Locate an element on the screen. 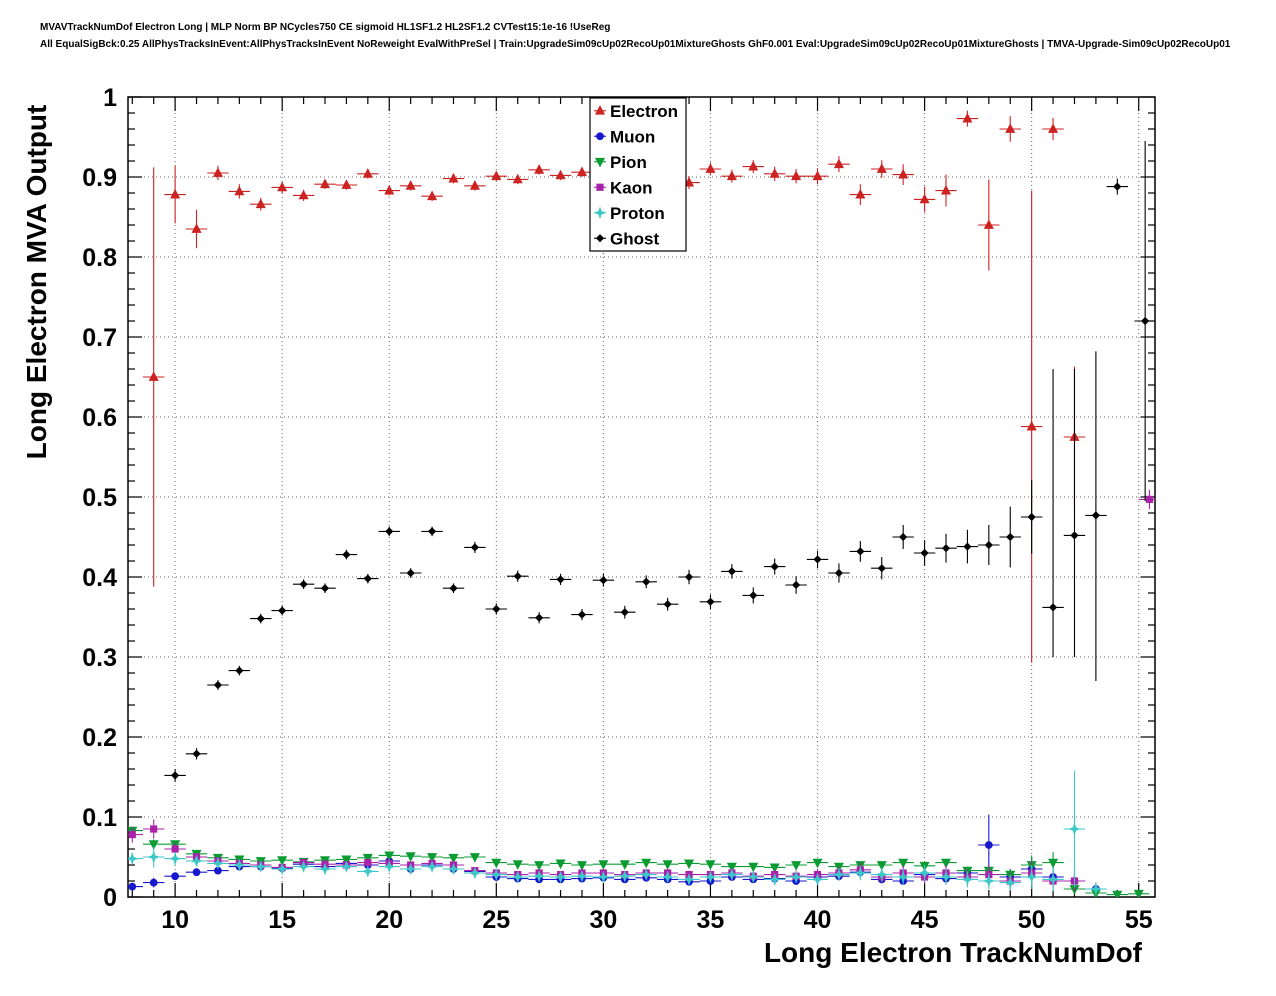 Image resolution: width=1276 pixels, height=996 pixels. y-tick-label: 0.5 is located at coordinates (99, 498).